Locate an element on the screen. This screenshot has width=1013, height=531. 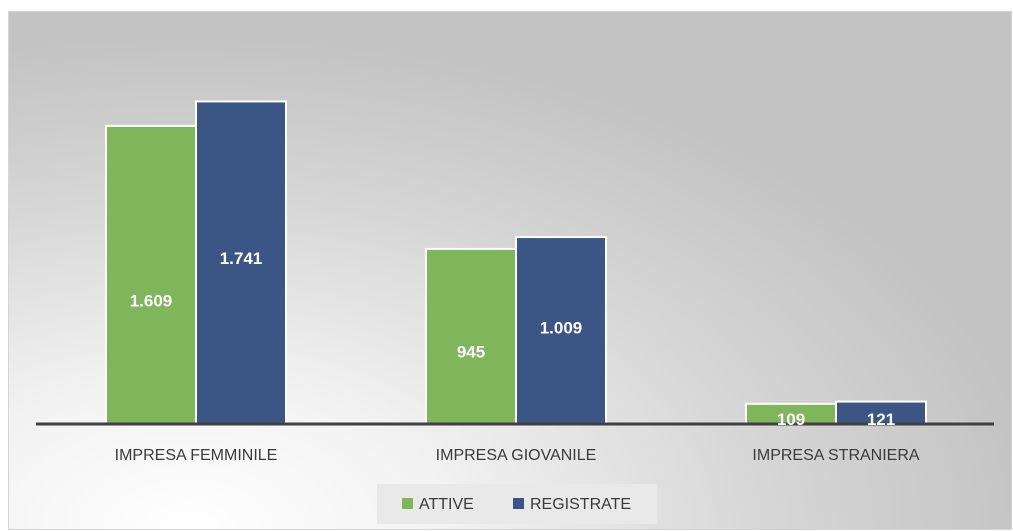
data-label-attive-impresa-straniera: 109 is located at coordinates (791, 419).